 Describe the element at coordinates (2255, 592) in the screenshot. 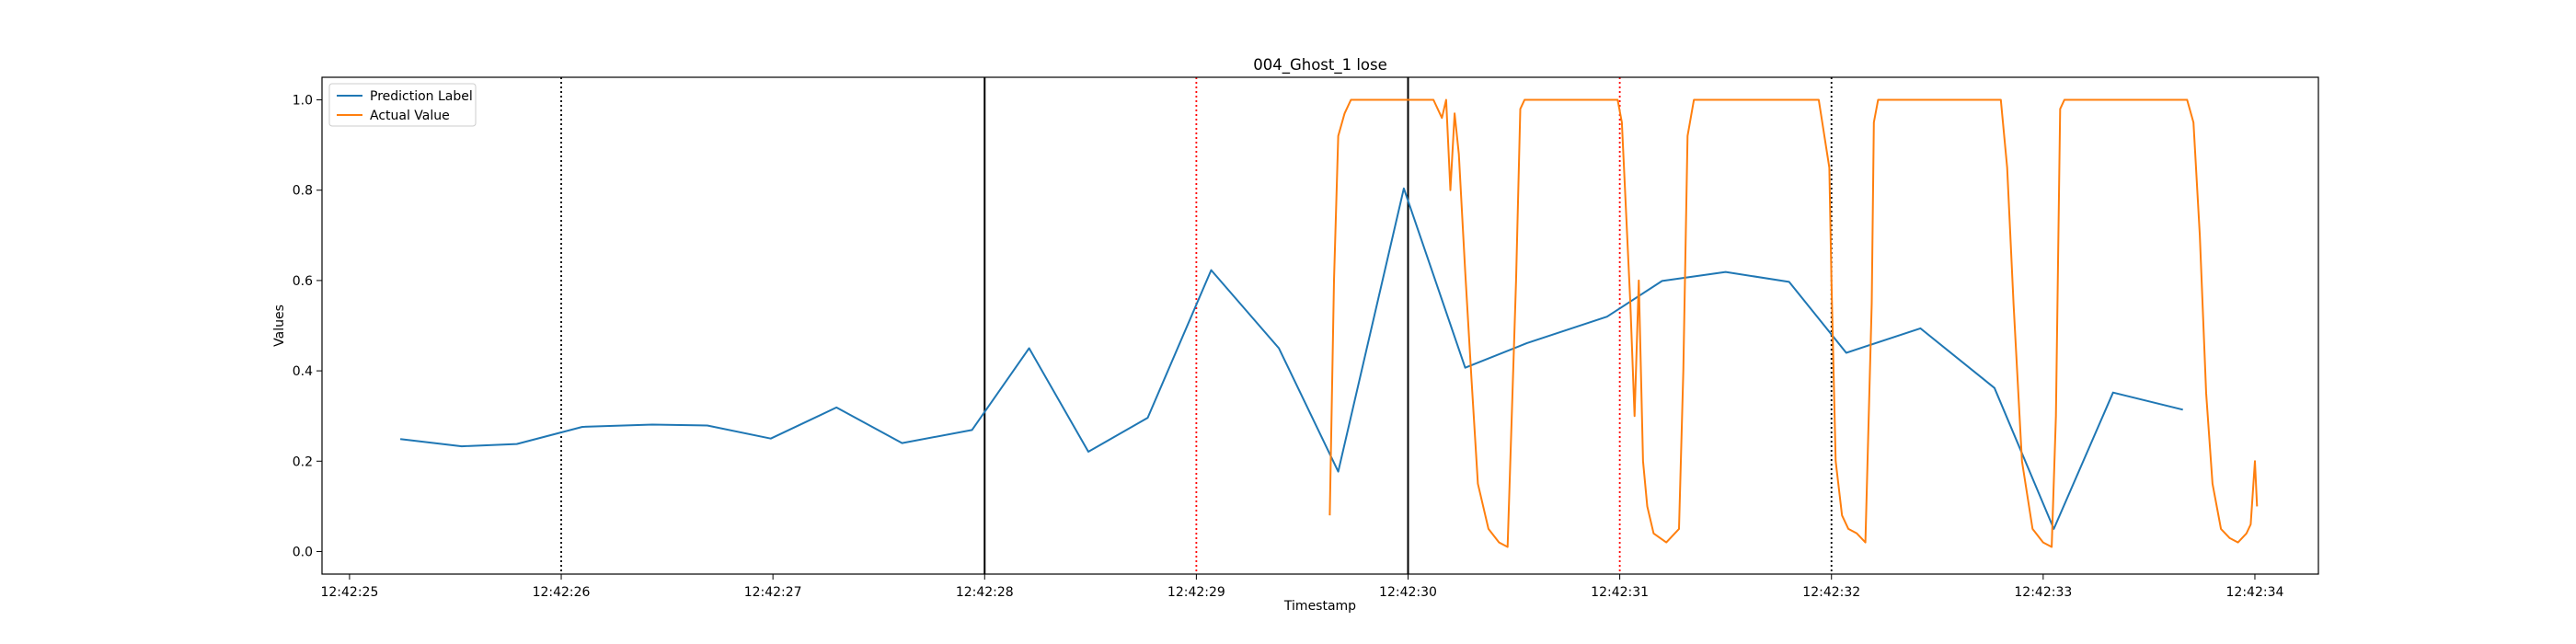

I see `x-tick-label: 12:42:34` at that location.